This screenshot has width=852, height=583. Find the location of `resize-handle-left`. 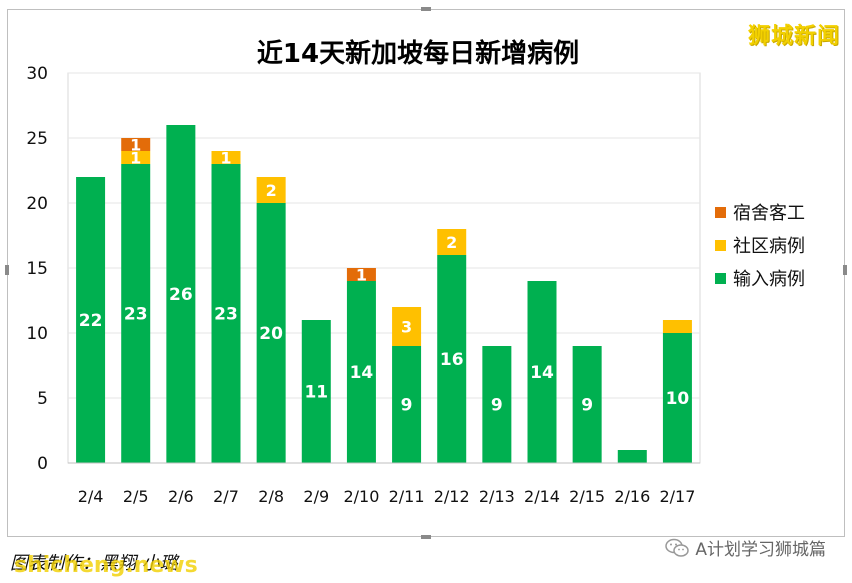

resize-handle-left is located at coordinates (7, 270).